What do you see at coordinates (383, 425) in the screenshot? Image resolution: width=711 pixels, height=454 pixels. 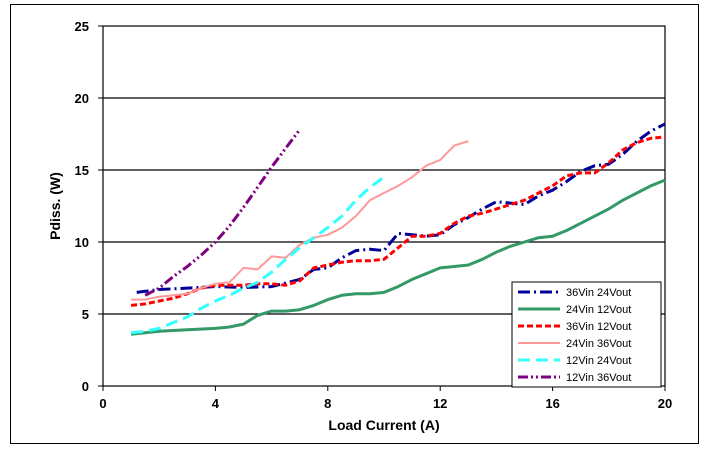 I see `x-axis-label: Load Current (A)` at bounding box center [383, 425].